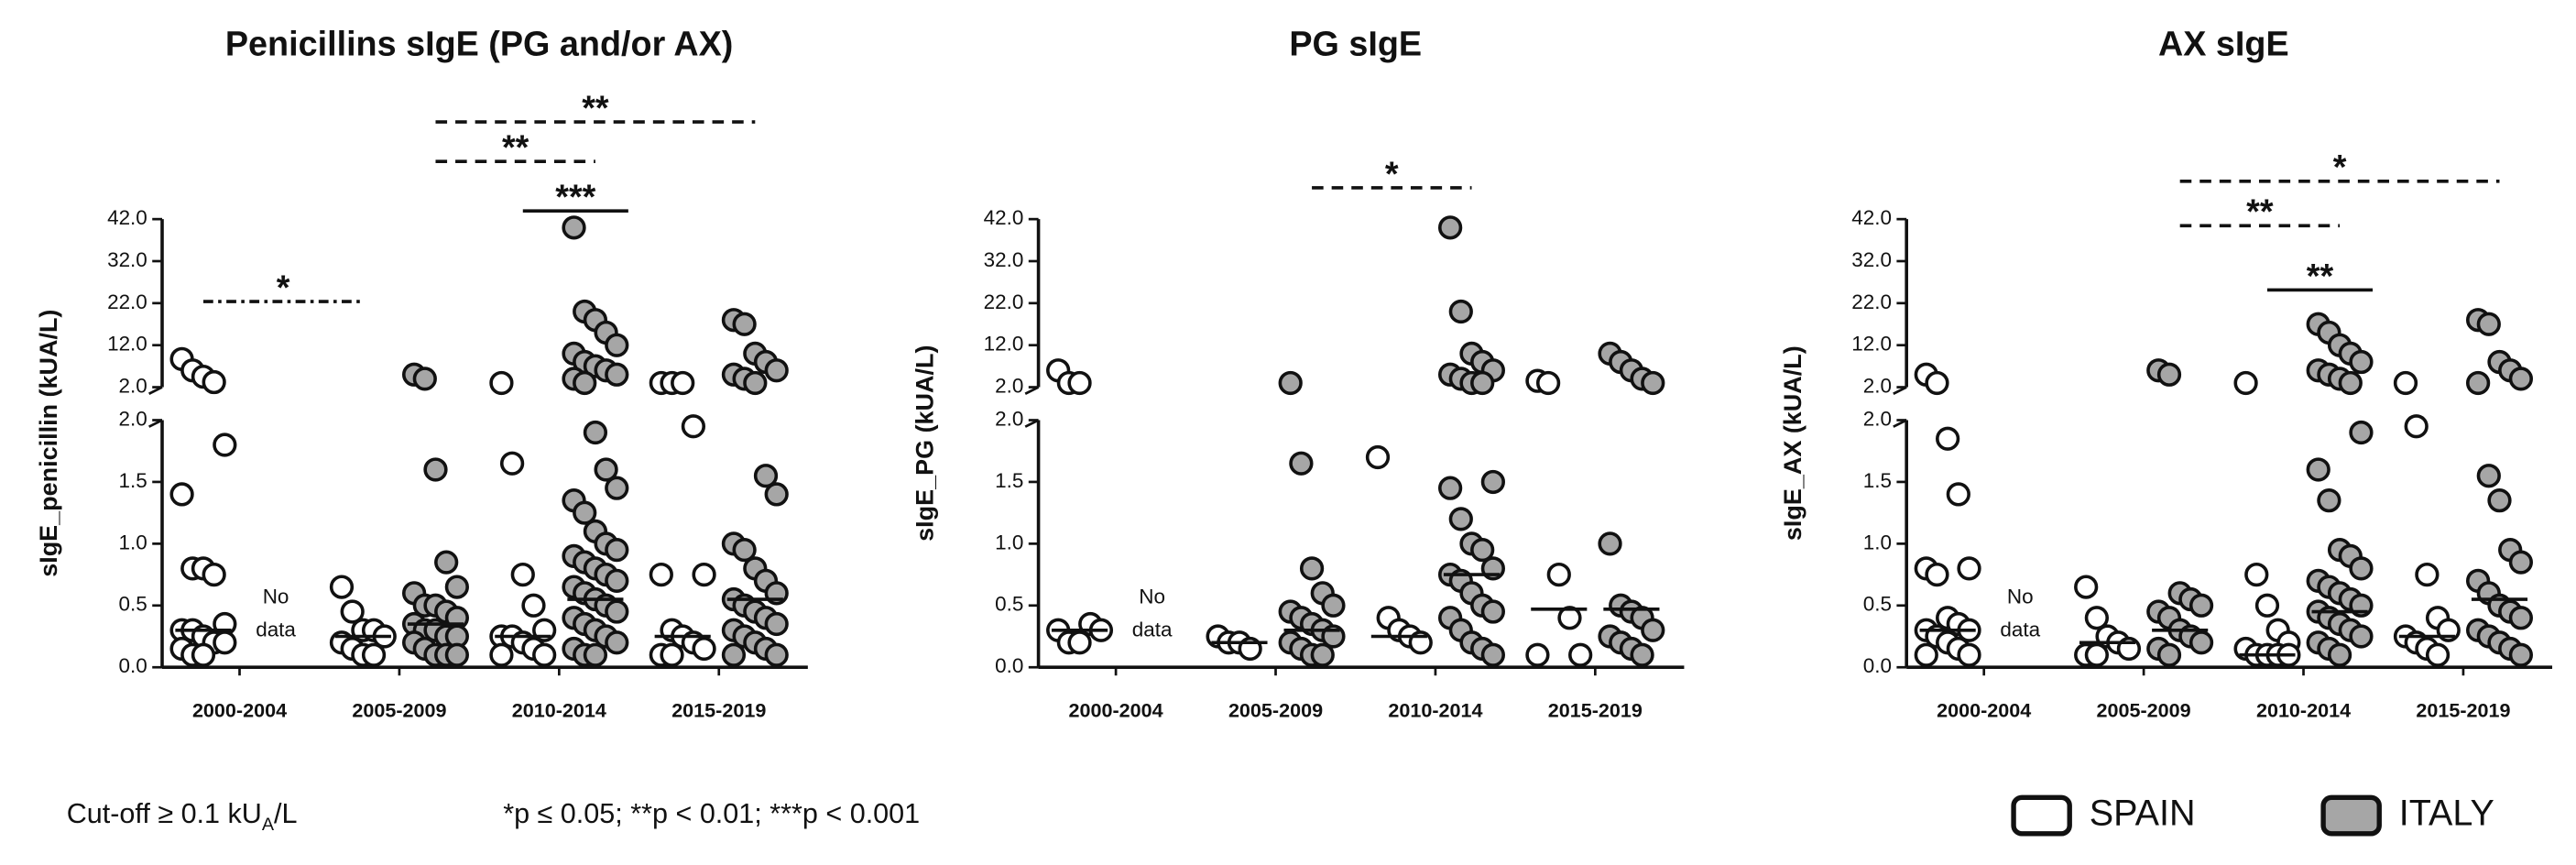 The width and height of the screenshot is (2576, 865). I want to click on y-tick-label: 32.0, so click(1872, 259).